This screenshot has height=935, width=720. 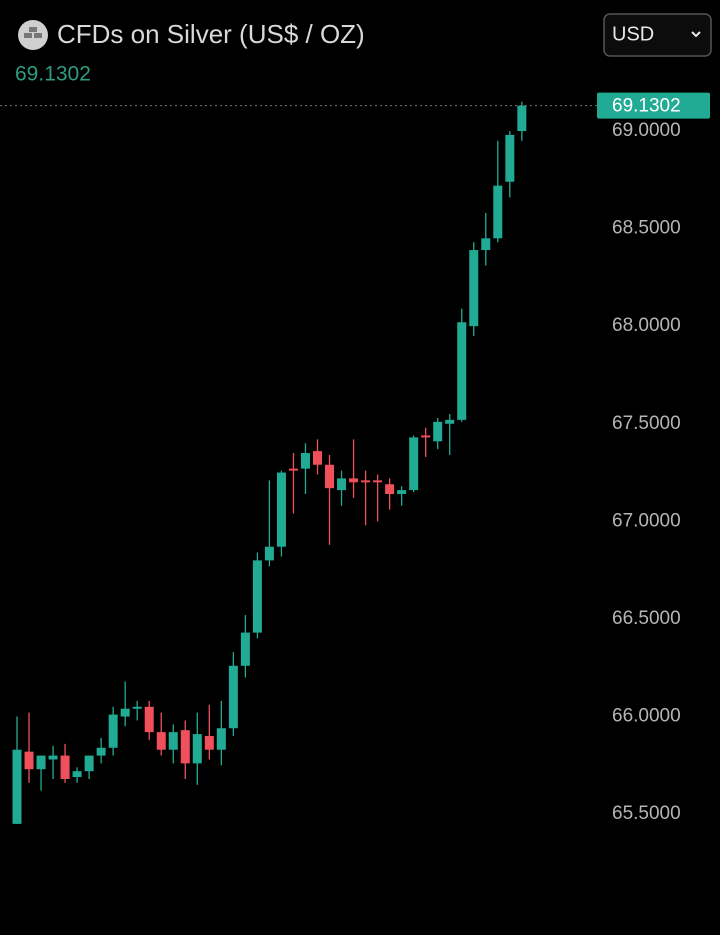 What do you see at coordinates (646, 813) in the screenshot?
I see `y-tick-label: 65.5000` at bounding box center [646, 813].